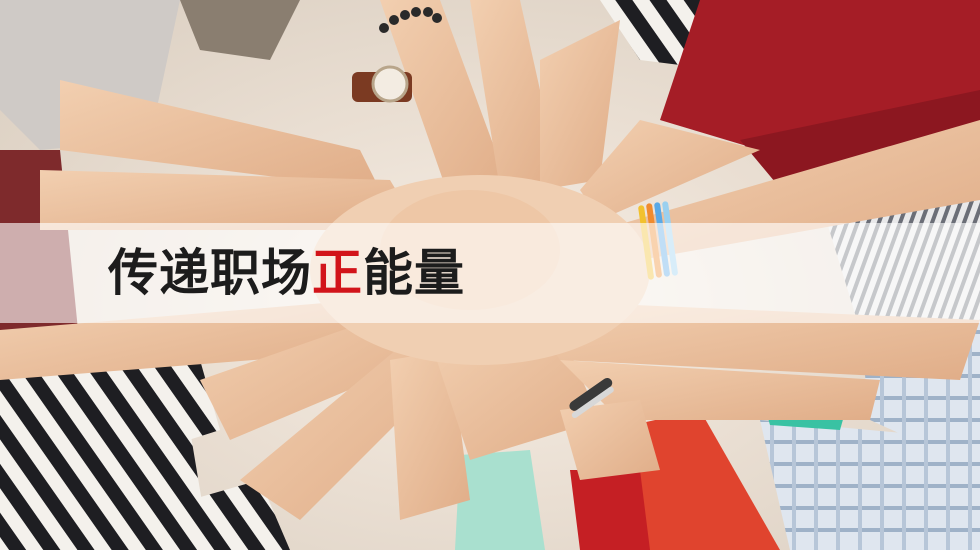 The width and height of the screenshot is (980, 550). What do you see at coordinates (210, 273) in the screenshot?
I see `headline-part1: 传递职场` at bounding box center [210, 273].